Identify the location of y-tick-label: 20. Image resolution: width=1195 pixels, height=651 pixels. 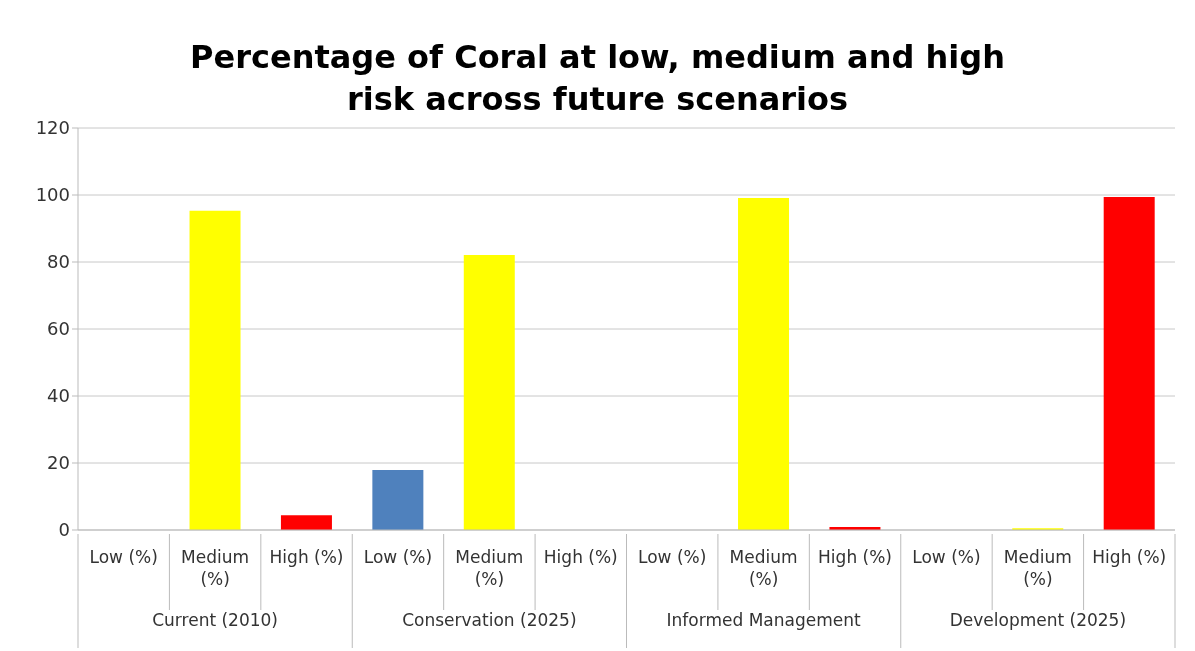
(58, 463).